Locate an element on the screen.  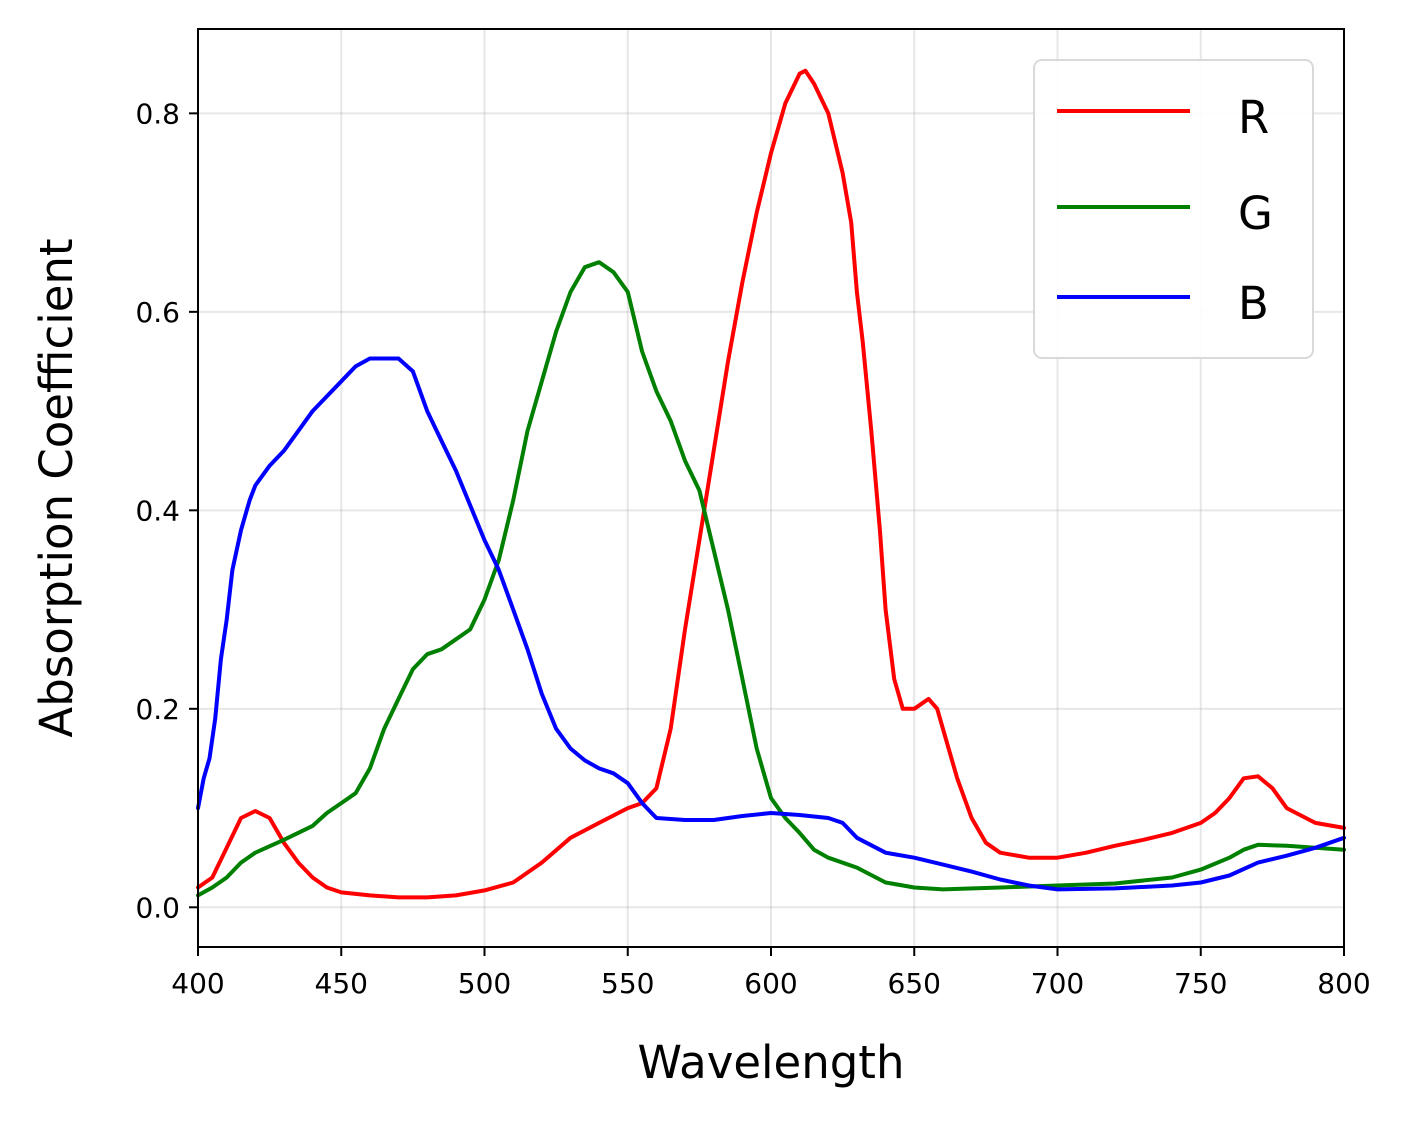
x-tick-label-2: 500 is located at coordinates (484, 983).